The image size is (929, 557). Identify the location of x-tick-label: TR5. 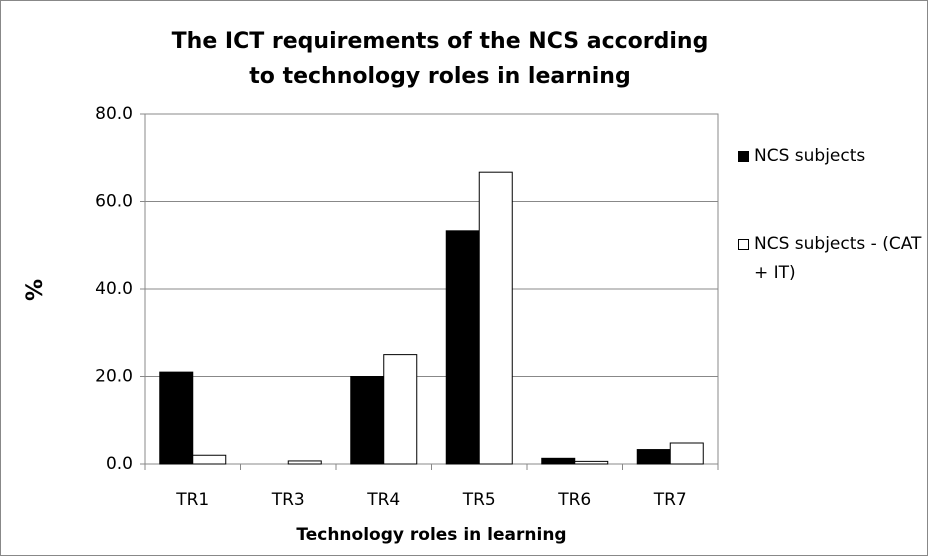
(479, 500).